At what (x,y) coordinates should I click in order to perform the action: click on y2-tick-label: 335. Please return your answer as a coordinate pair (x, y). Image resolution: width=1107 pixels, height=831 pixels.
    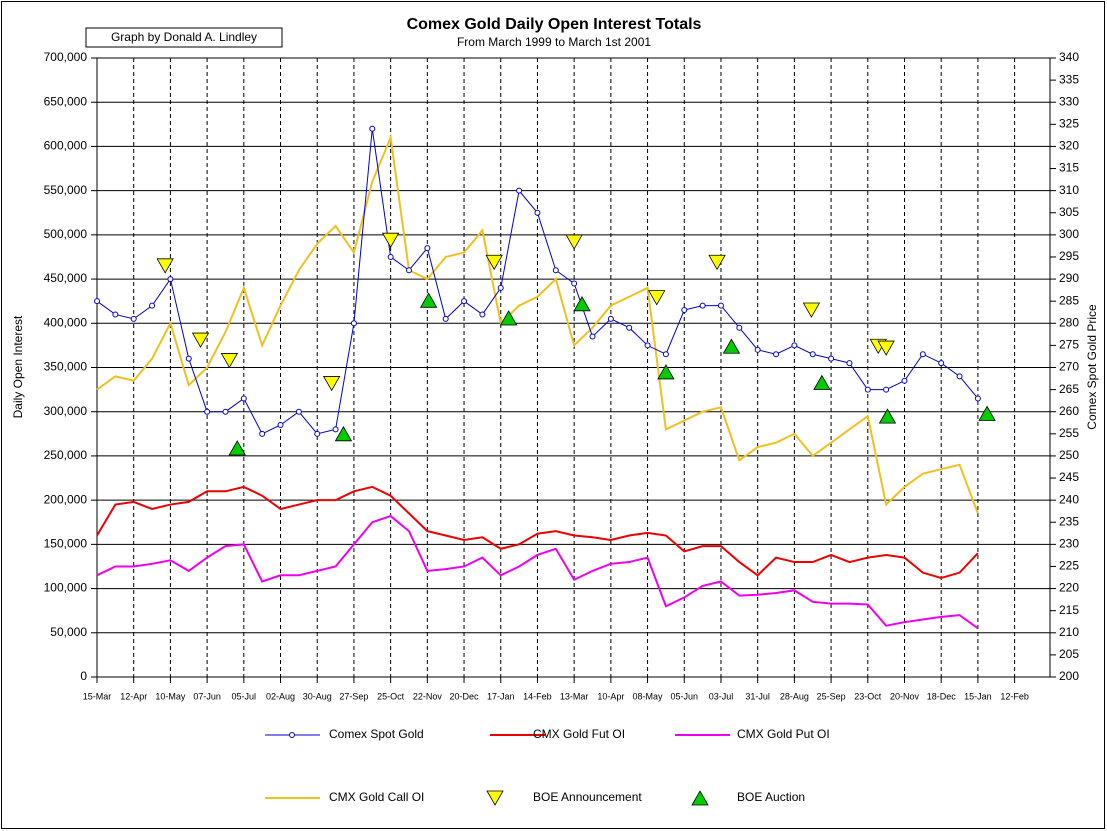
    Looking at the image, I should click on (1069, 79).